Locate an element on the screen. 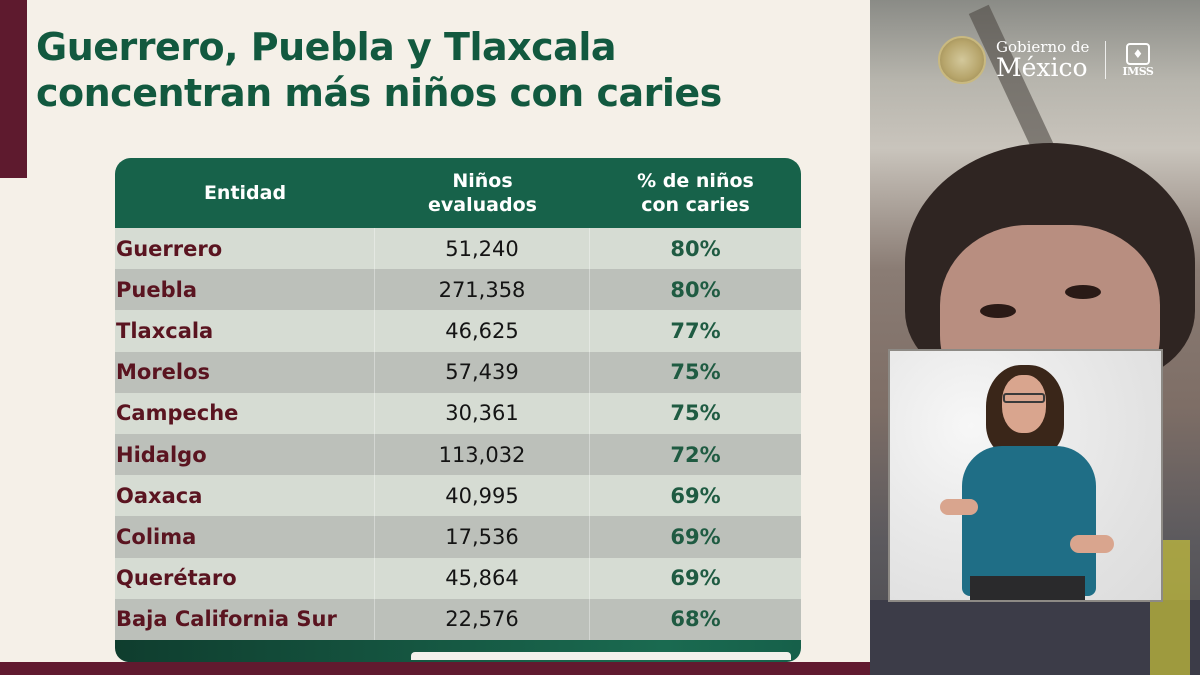 This screenshot has width=1200, height=675. interpreter-blouse is located at coordinates (1029, 521).